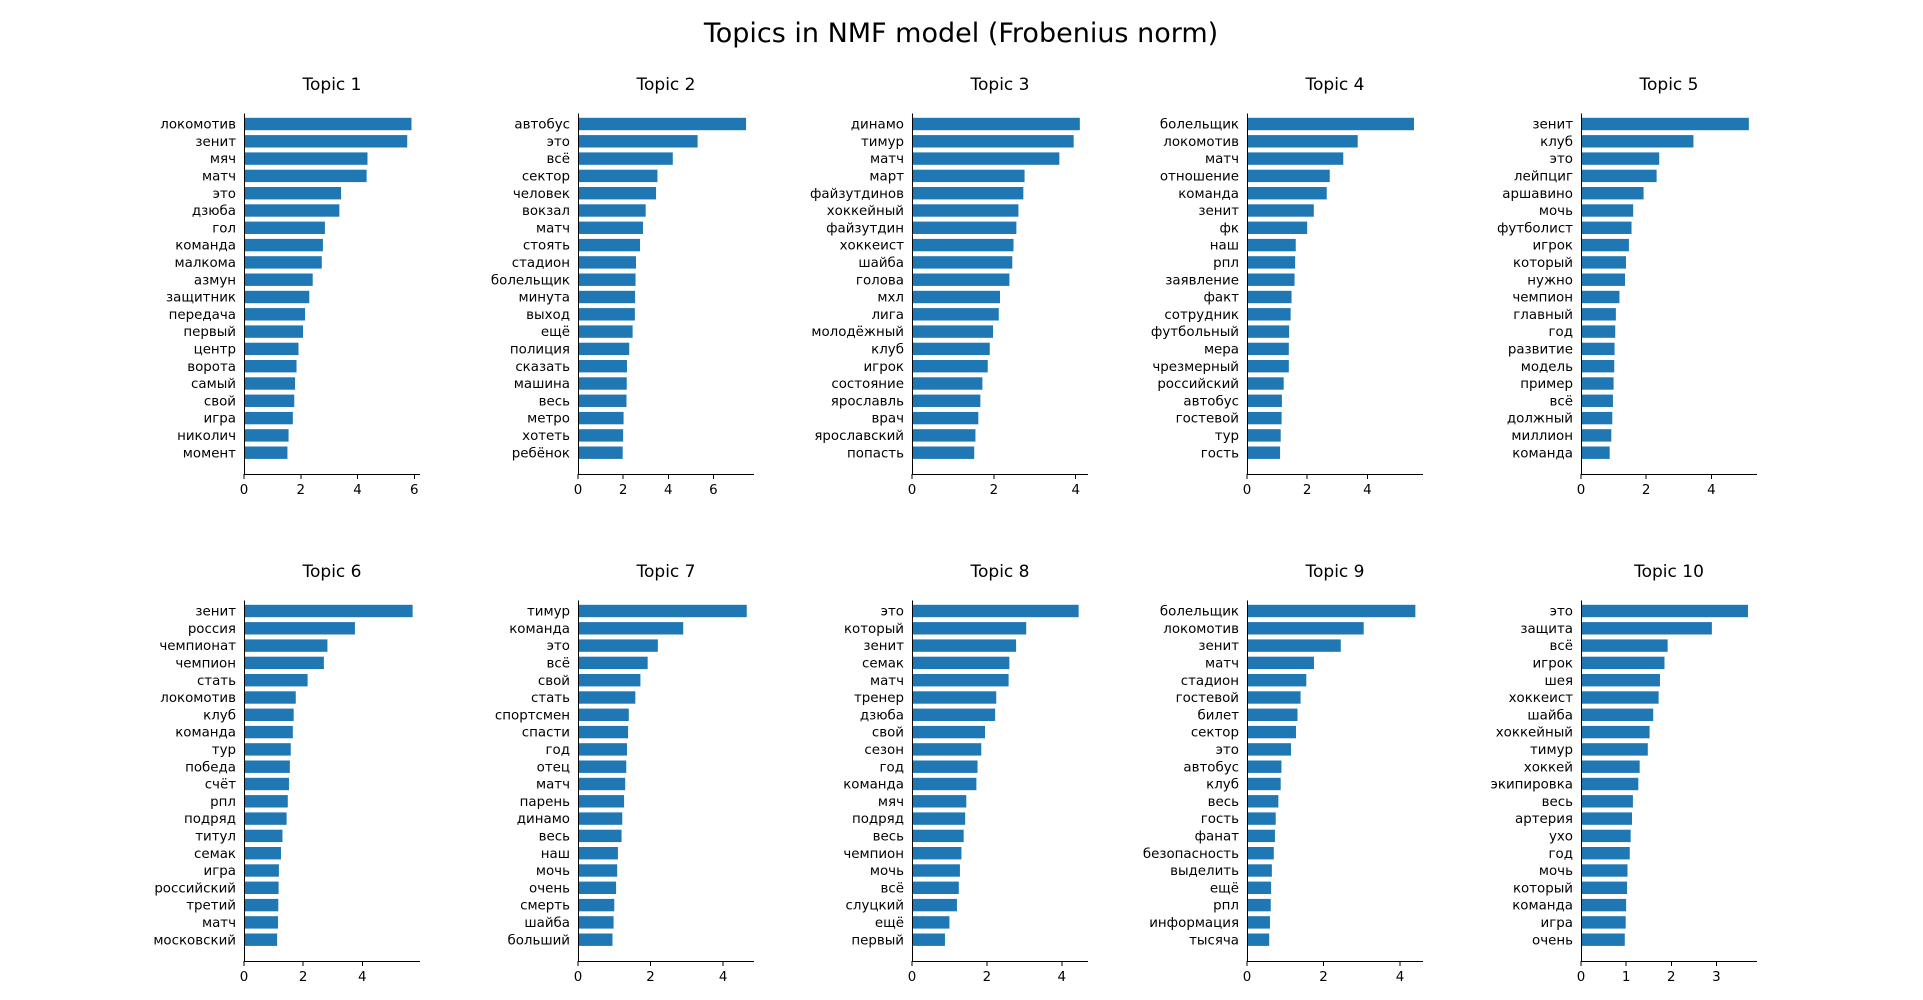 The height and width of the screenshot is (1000, 1923). Describe the element at coordinates (209, 332) in the screenshot. I see `word-label: первый` at that location.